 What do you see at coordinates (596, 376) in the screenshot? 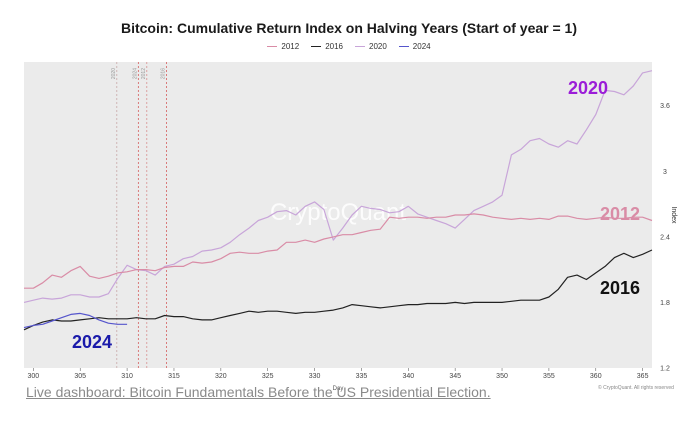
I see `x-tick-label-360: 360` at bounding box center [596, 376].